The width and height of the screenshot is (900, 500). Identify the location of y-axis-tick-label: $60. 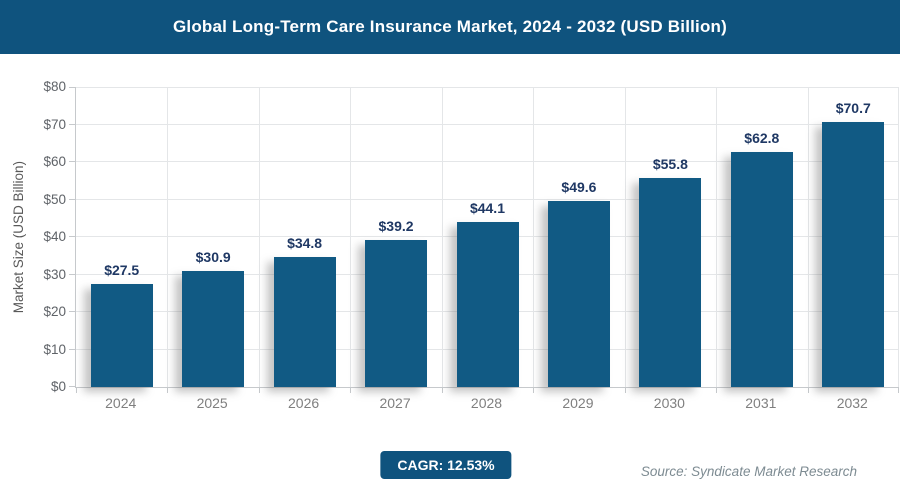
(54, 161).